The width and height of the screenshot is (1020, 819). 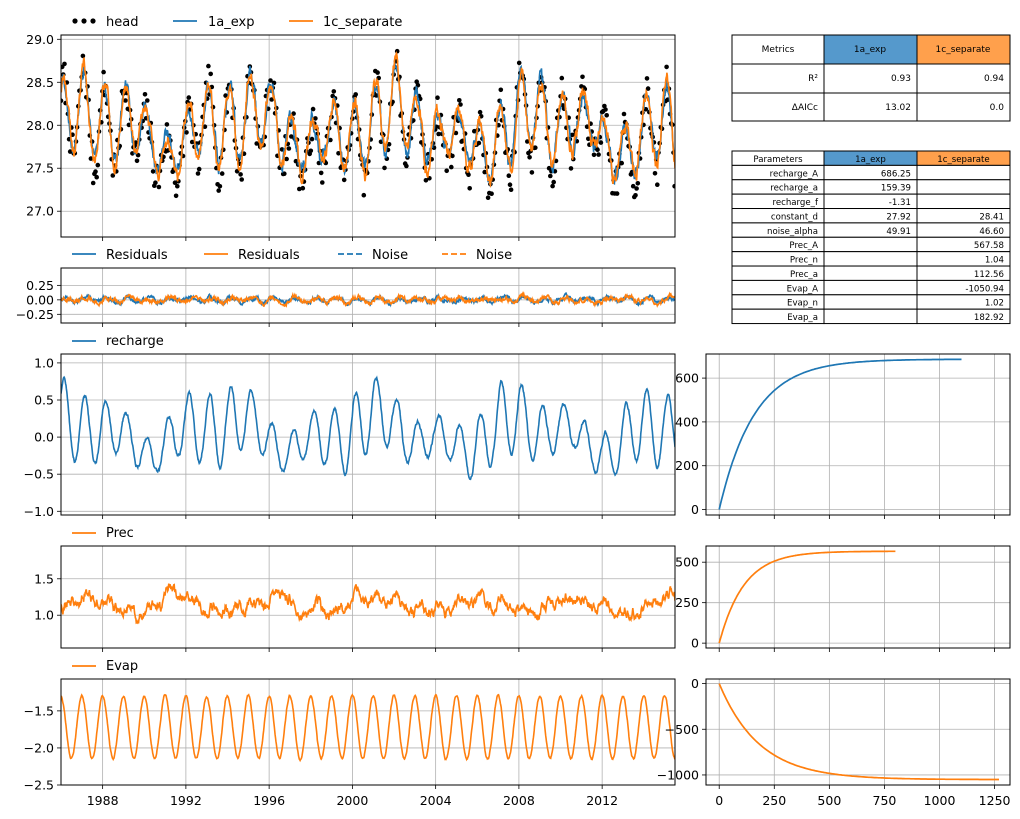 I want to click on y-tick-label: −500, so click(x=682, y=729).